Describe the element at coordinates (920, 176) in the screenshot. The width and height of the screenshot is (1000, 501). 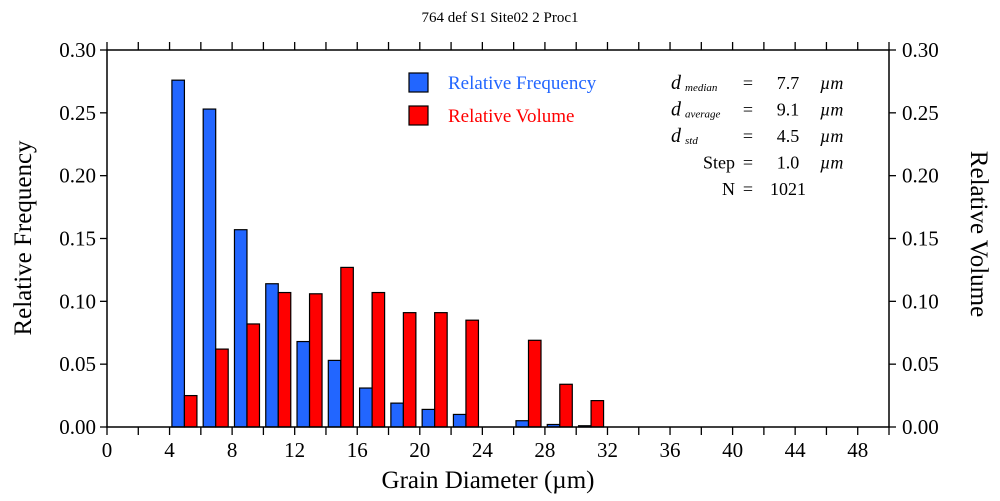
I see `y2-tick-label: 0.20` at that location.